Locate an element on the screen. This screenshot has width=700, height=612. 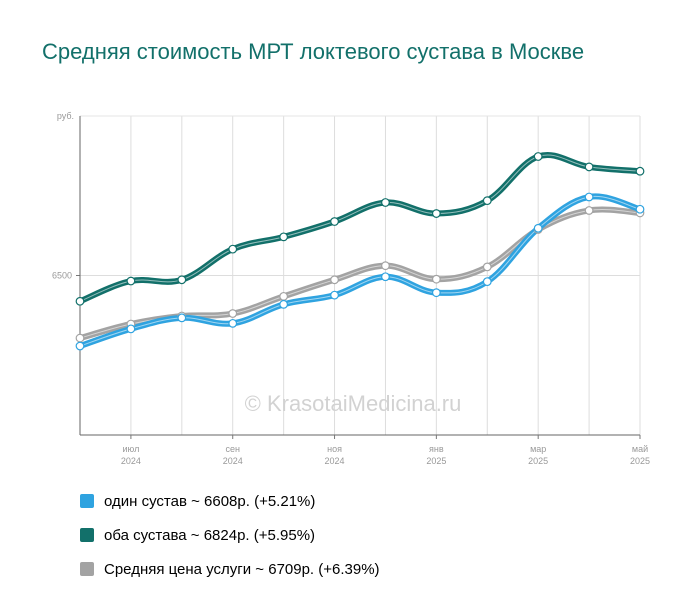
y-tick-label: 6500 is located at coordinates (62, 276).